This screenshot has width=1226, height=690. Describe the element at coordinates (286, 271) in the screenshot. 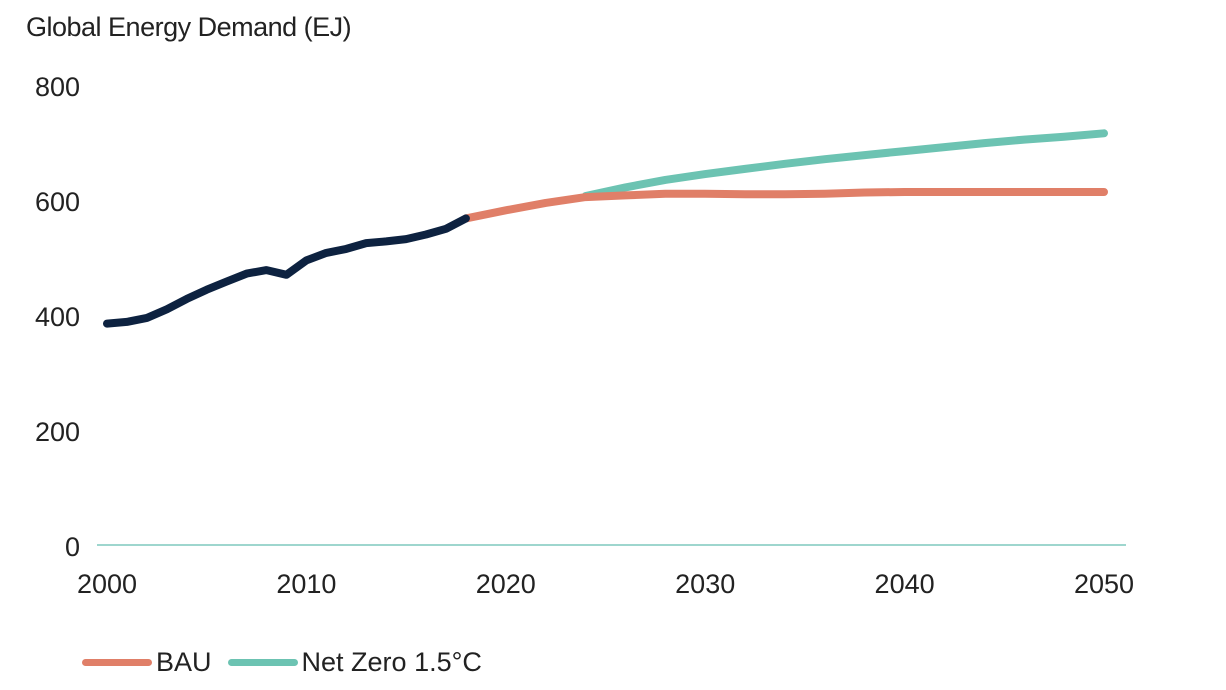

I see `series-line-historical` at that location.